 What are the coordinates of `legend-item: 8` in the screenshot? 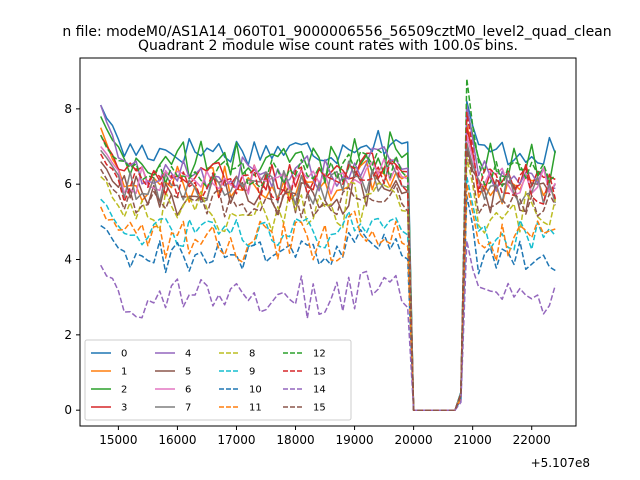 It's located at (237, 354).